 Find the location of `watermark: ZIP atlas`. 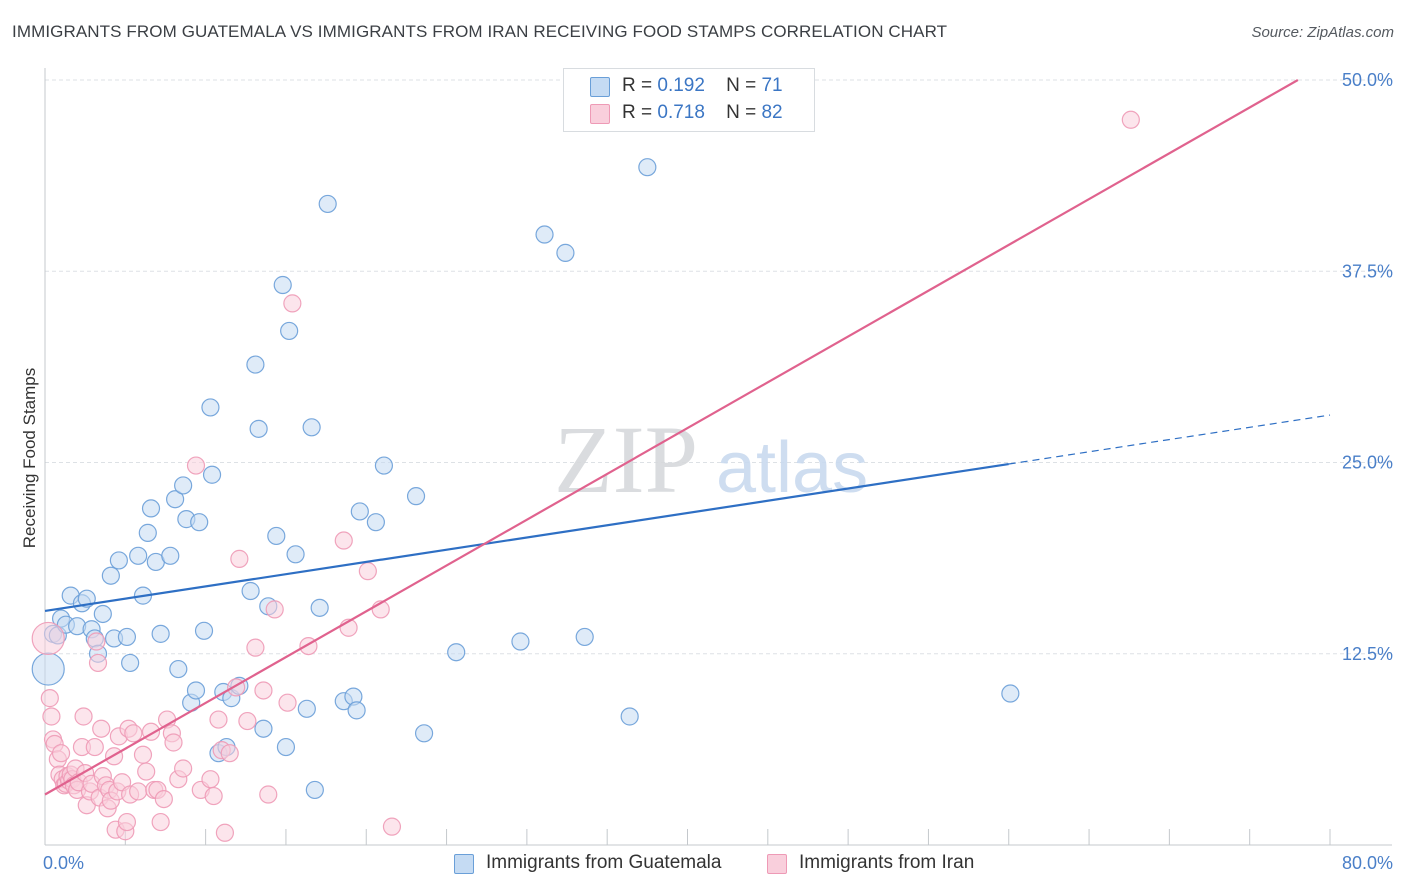

watermark: ZIP atlas is located at coordinates (711, 459).